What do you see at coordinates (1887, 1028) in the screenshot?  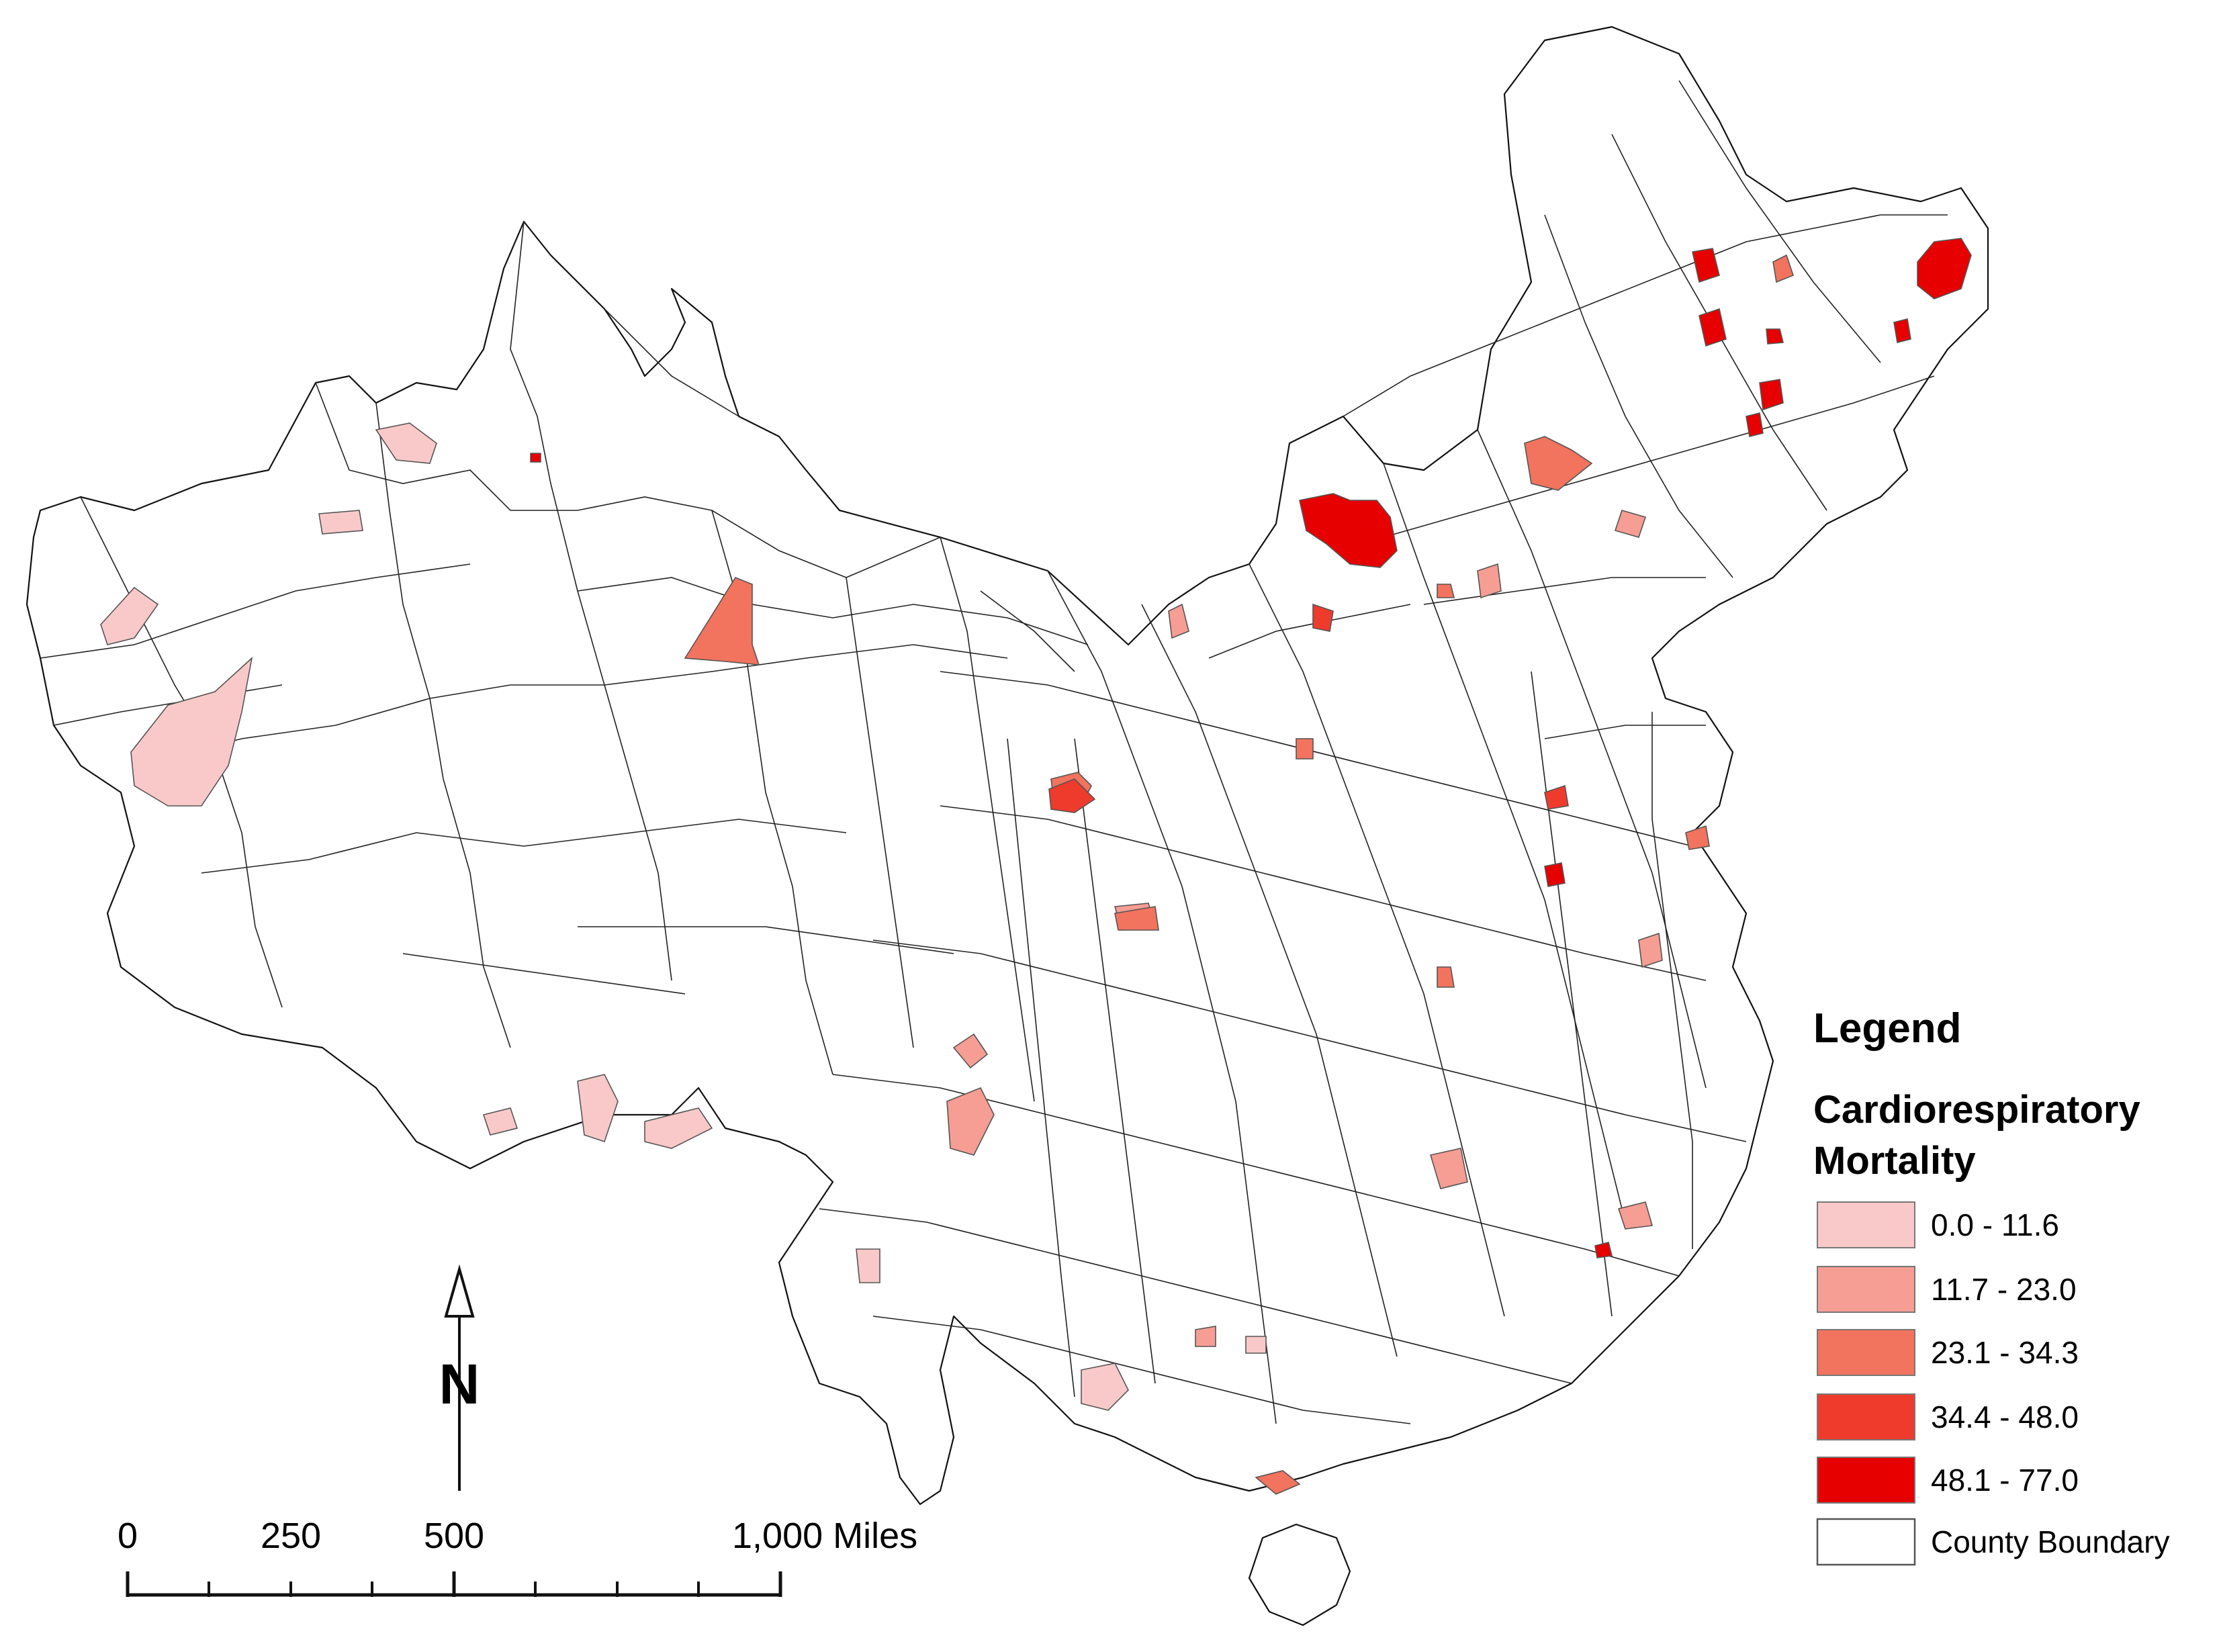 I see `legend-title: Legend` at bounding box center [1887, 1028].